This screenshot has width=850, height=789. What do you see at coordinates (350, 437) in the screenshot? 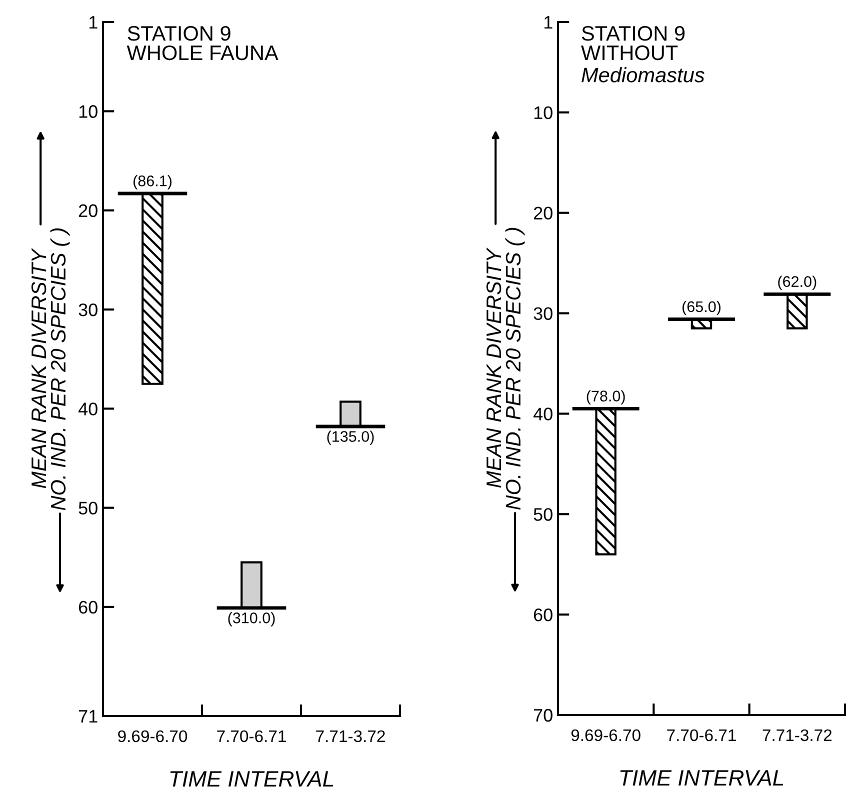
I see `annotation: (135.0)` at bounding box center [350, 437].